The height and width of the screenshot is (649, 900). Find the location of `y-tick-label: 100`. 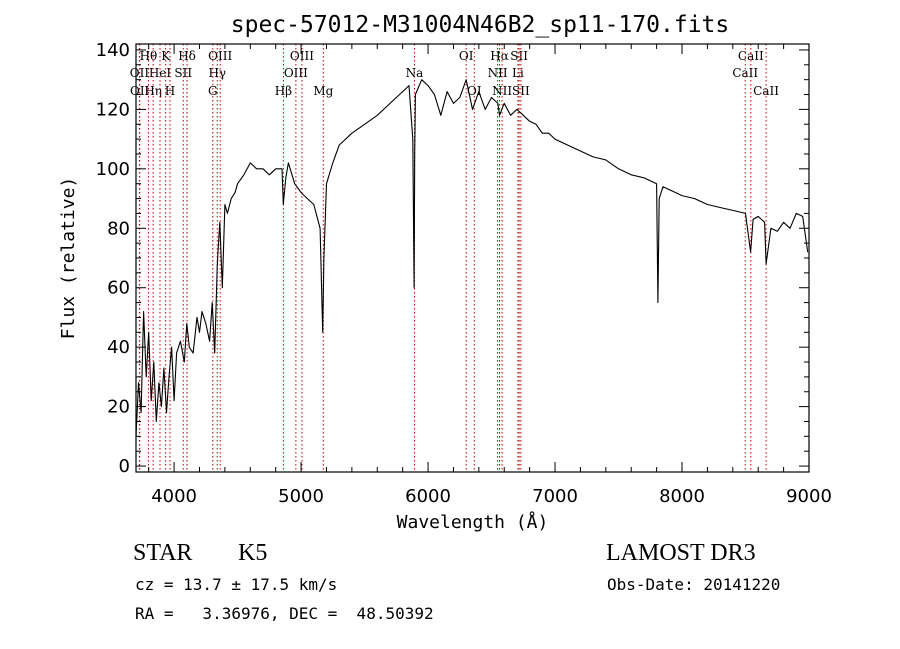

y-tick-label: 100 is located at coordinates (113, 169).